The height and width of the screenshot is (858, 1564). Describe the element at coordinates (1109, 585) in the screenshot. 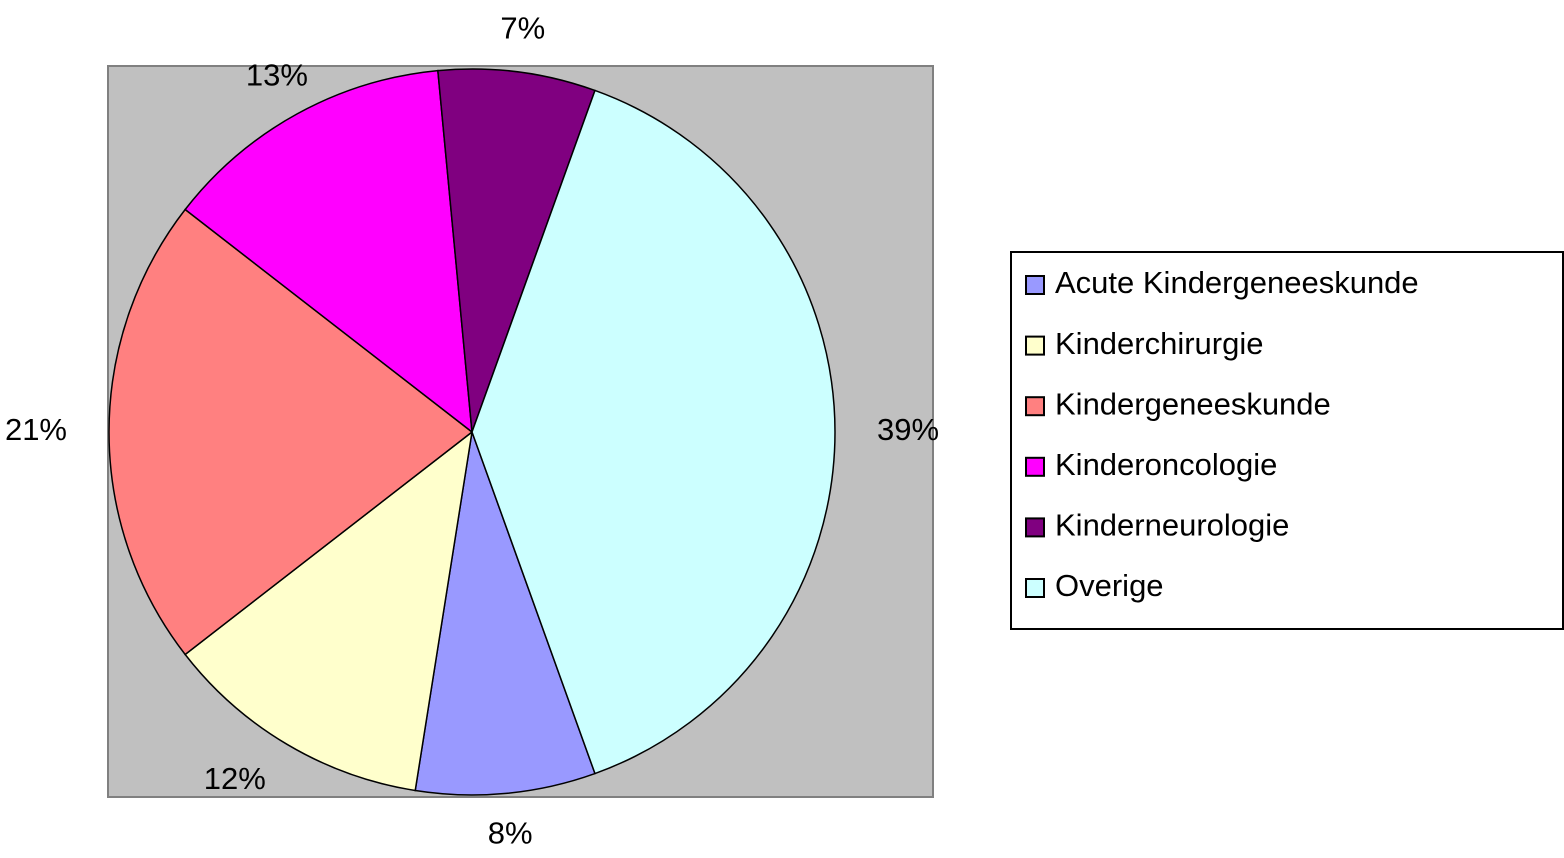

I see `legend-label: Overige` at that location.